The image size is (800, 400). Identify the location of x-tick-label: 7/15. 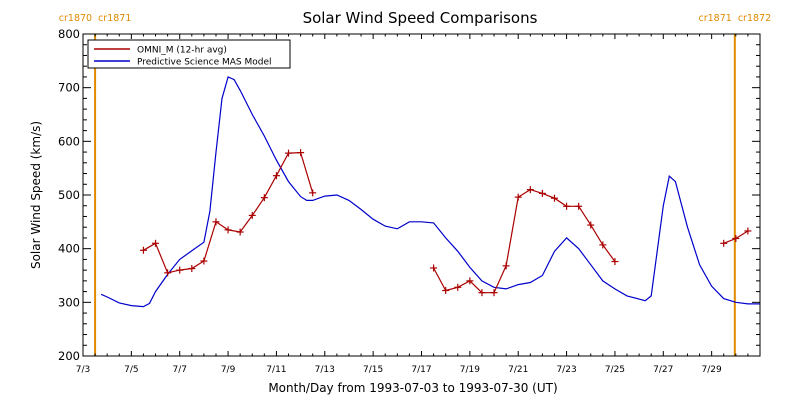
(373, 370).